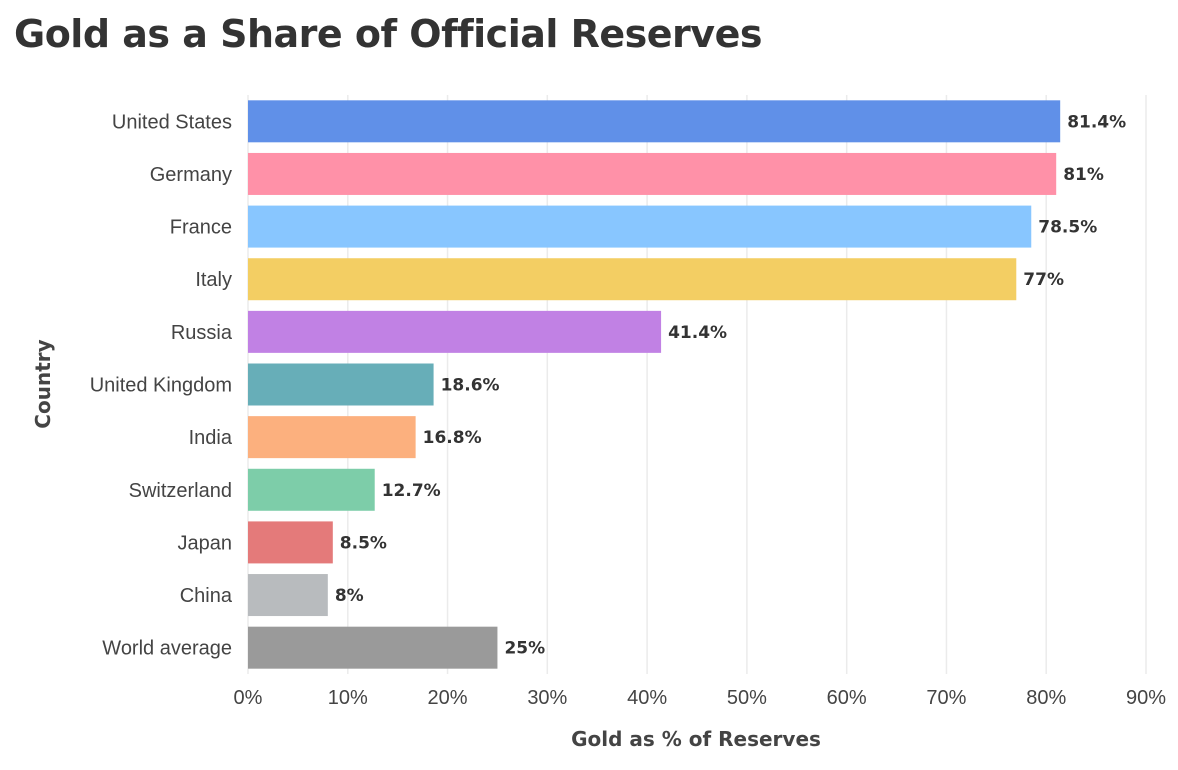 Image resolution: width=1178 pixels, height=770 pixels. I want to click on y-tick-label: India, so click(211, 438).